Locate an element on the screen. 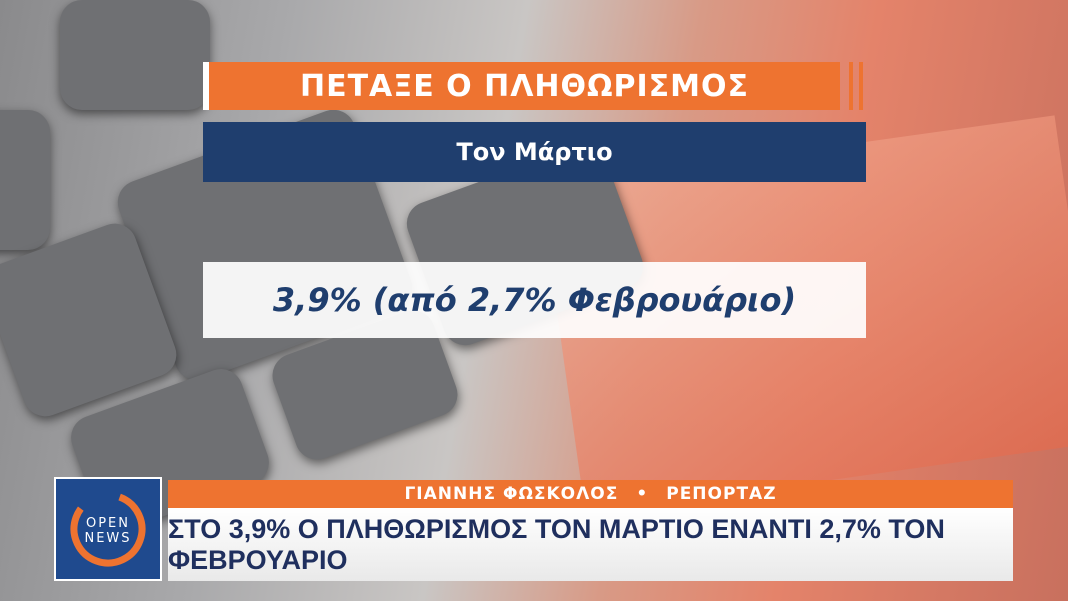 Image resolution: width=1068 pixels, height=601 pixels. logo-line1: OPEN is located at coordinates (108, 523).